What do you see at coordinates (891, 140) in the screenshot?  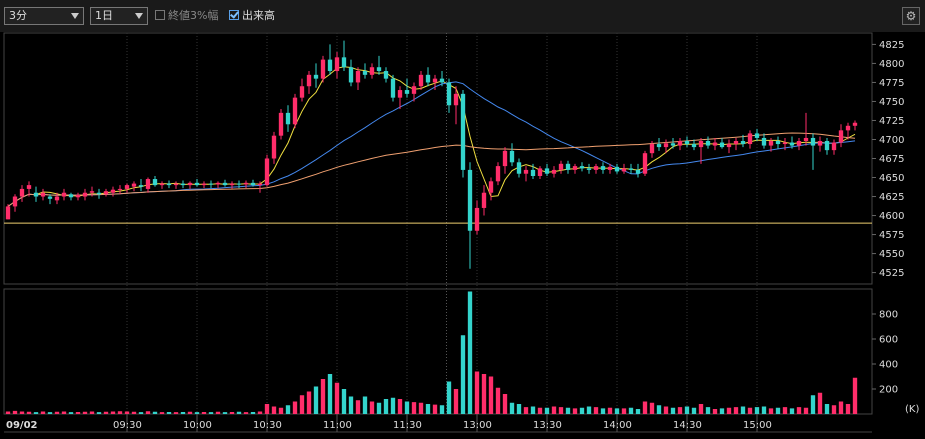 I see `price-tick-label: 4700` at bounding box center [891, 140].